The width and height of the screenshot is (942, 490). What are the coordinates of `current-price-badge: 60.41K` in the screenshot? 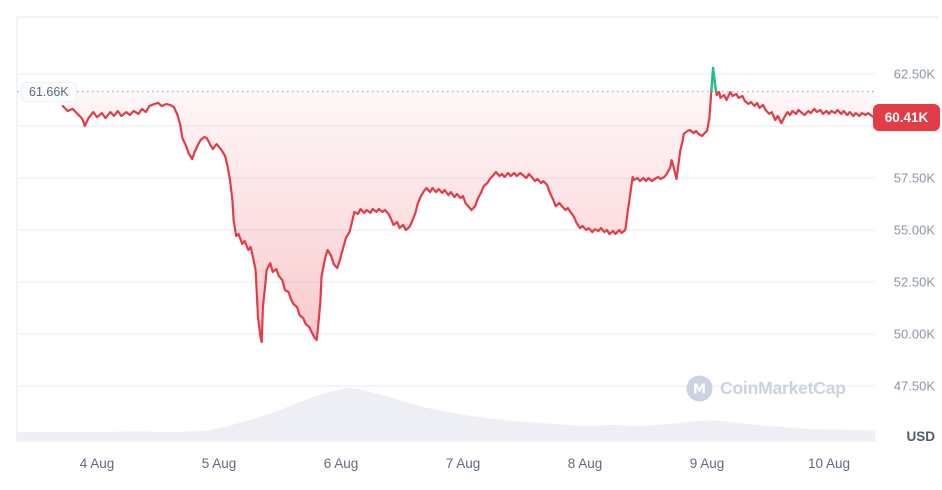 It's located at (906, 117).